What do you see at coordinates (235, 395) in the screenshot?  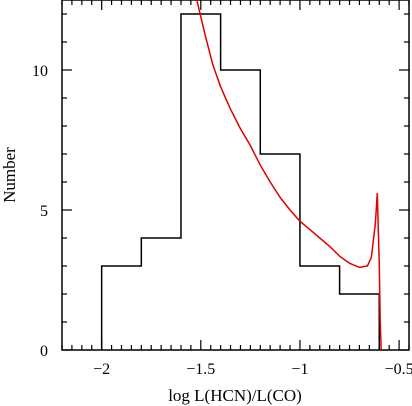 I see `x-axis-label: log L(HCN)/L(CO)` at bounding box center [235, 395].